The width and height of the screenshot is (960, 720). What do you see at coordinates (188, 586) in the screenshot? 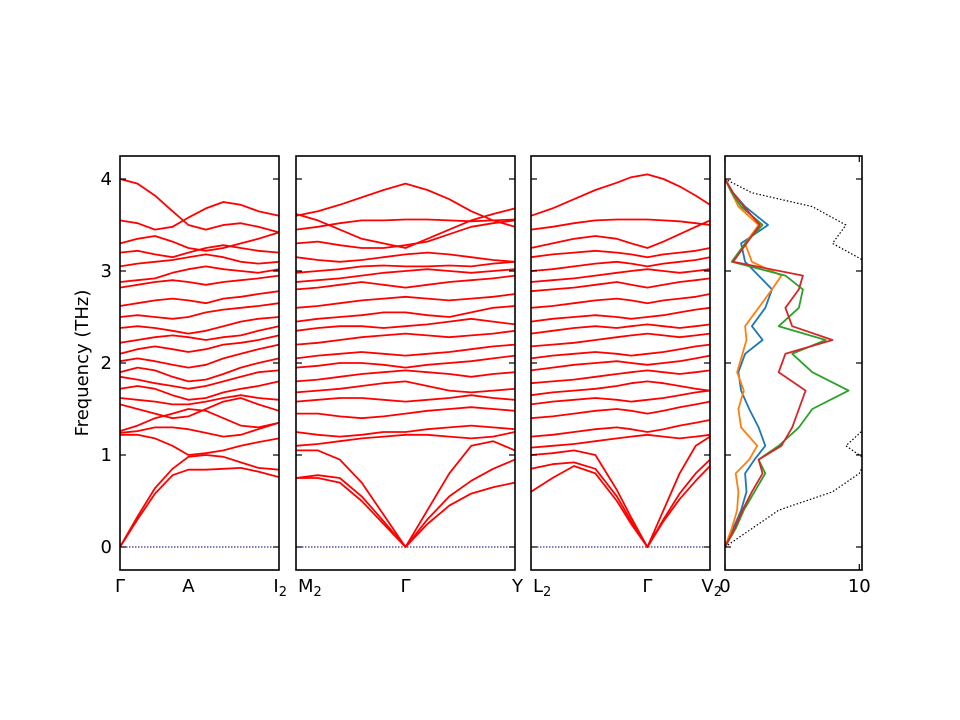
I see `x-tick-label: A` at bounding box center [188, 586].